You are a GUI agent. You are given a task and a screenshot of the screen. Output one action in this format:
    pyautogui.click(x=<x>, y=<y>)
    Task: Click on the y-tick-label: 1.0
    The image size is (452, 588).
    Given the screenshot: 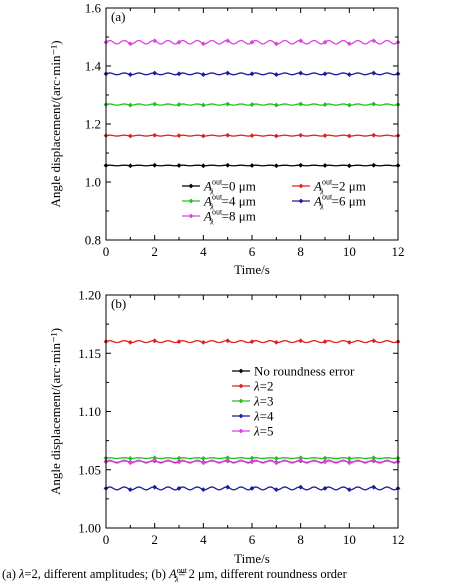 What is the action you would take?
    pyautogui.click(x=93, y=182)
    